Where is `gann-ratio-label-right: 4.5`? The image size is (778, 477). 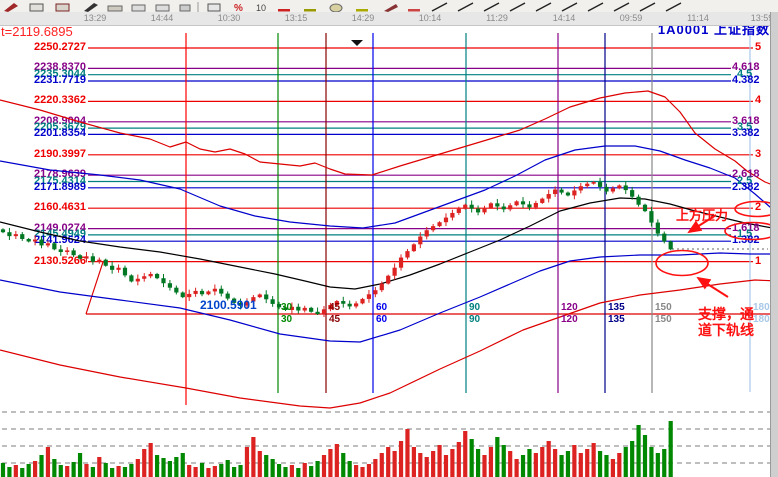 gann-ratio-label-right: 4.5 is located at coordinates (745, 73).